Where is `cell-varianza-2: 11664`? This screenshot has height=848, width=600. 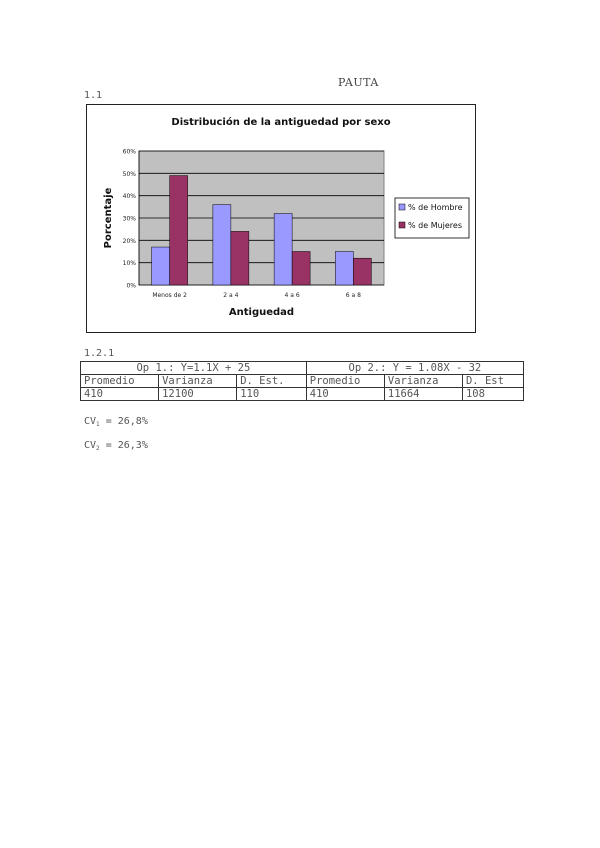
cell-varianza-2: 11664 is located at coordinates (423, 394).